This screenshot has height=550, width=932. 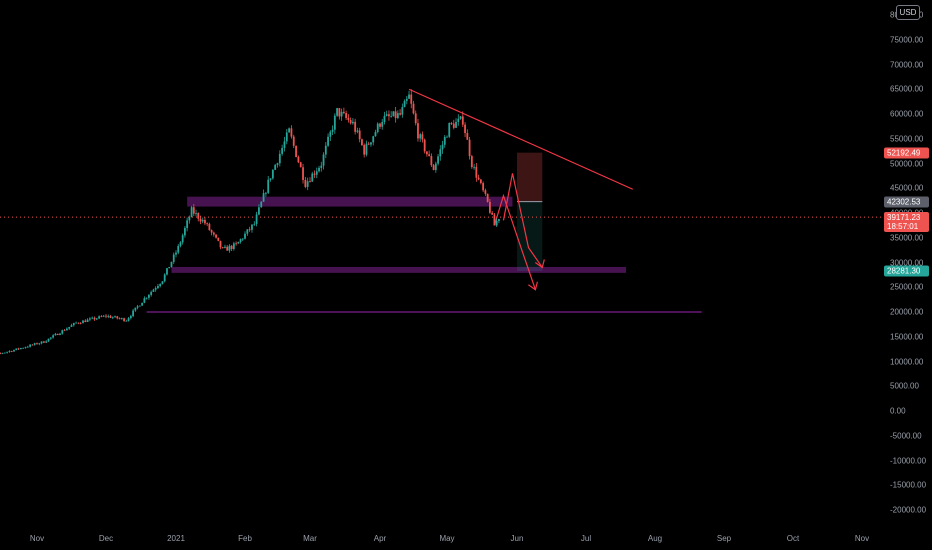 I want to click on price-label: 52192.49, so click(x=906, y=153).